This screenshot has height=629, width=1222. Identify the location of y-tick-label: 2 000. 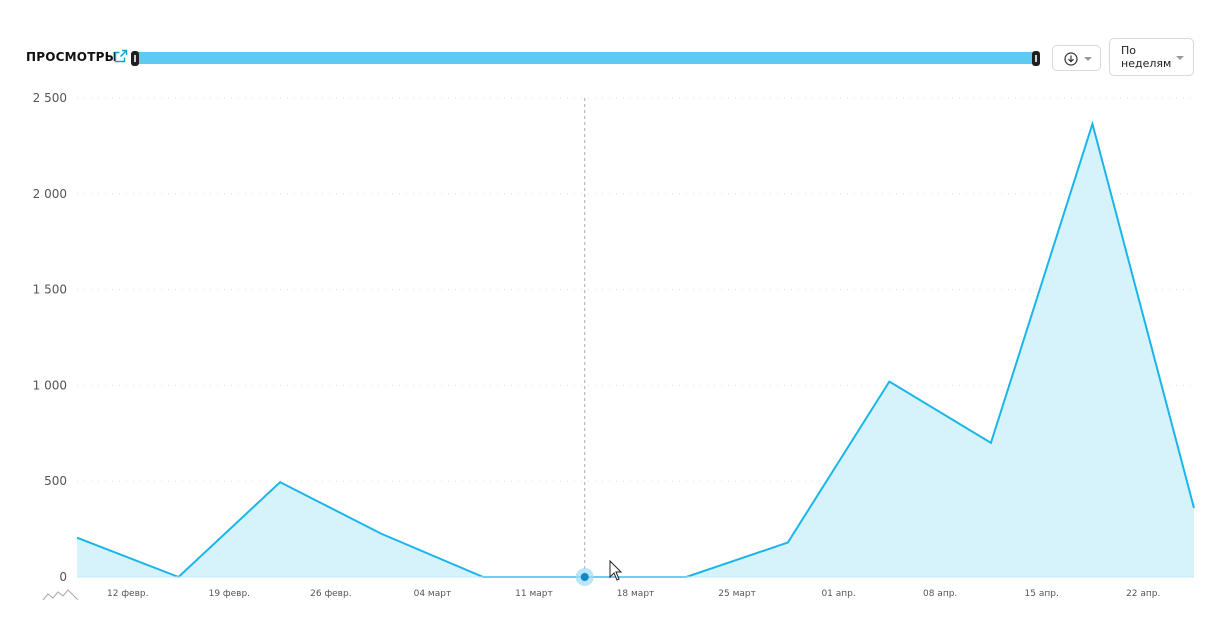
(50, 194).